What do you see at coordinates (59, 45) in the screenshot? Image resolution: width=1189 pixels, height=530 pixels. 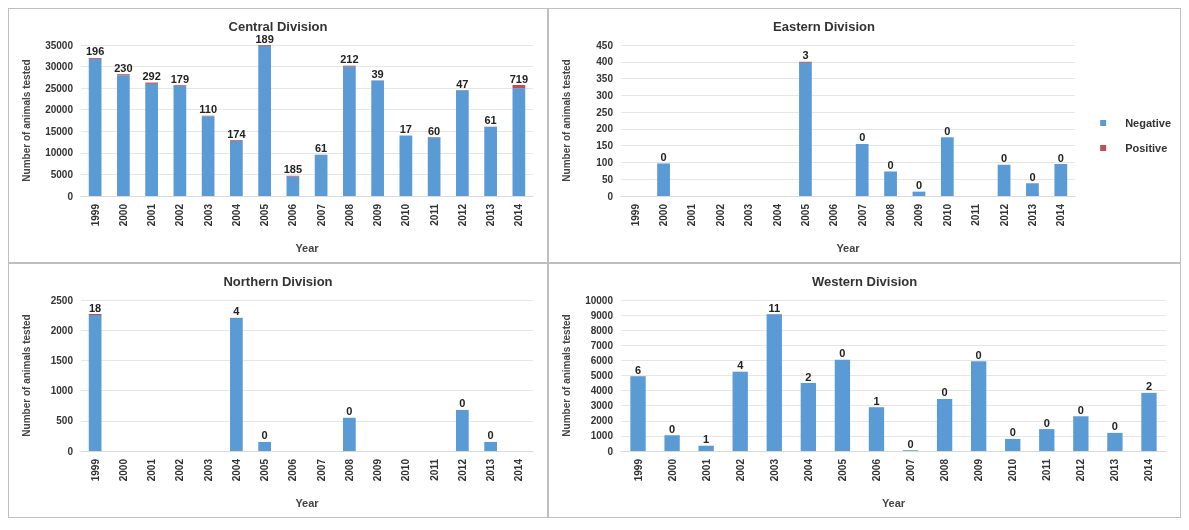 I see `y-tick-label: 35000` at bounding box center [59, 45].